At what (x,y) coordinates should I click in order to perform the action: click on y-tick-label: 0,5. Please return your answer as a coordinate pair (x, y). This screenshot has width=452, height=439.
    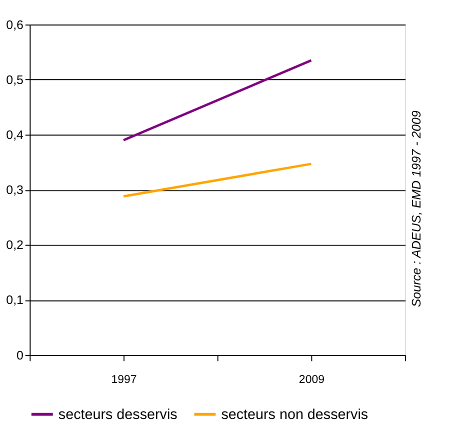
    Looking at the image, I should click on (15, 79).